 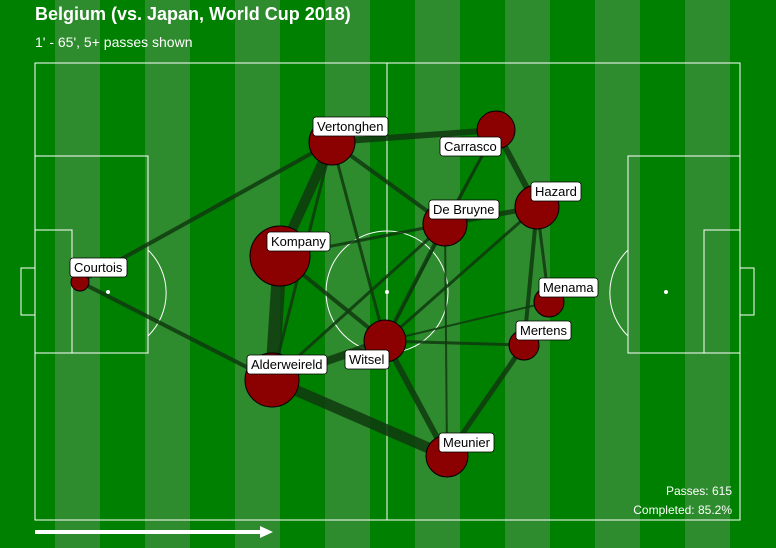 What do you see at coordinates (359, 418) in the screenshot?
I see `pass-edge-alderweireld-meunier` at bounding box center [359, 418].